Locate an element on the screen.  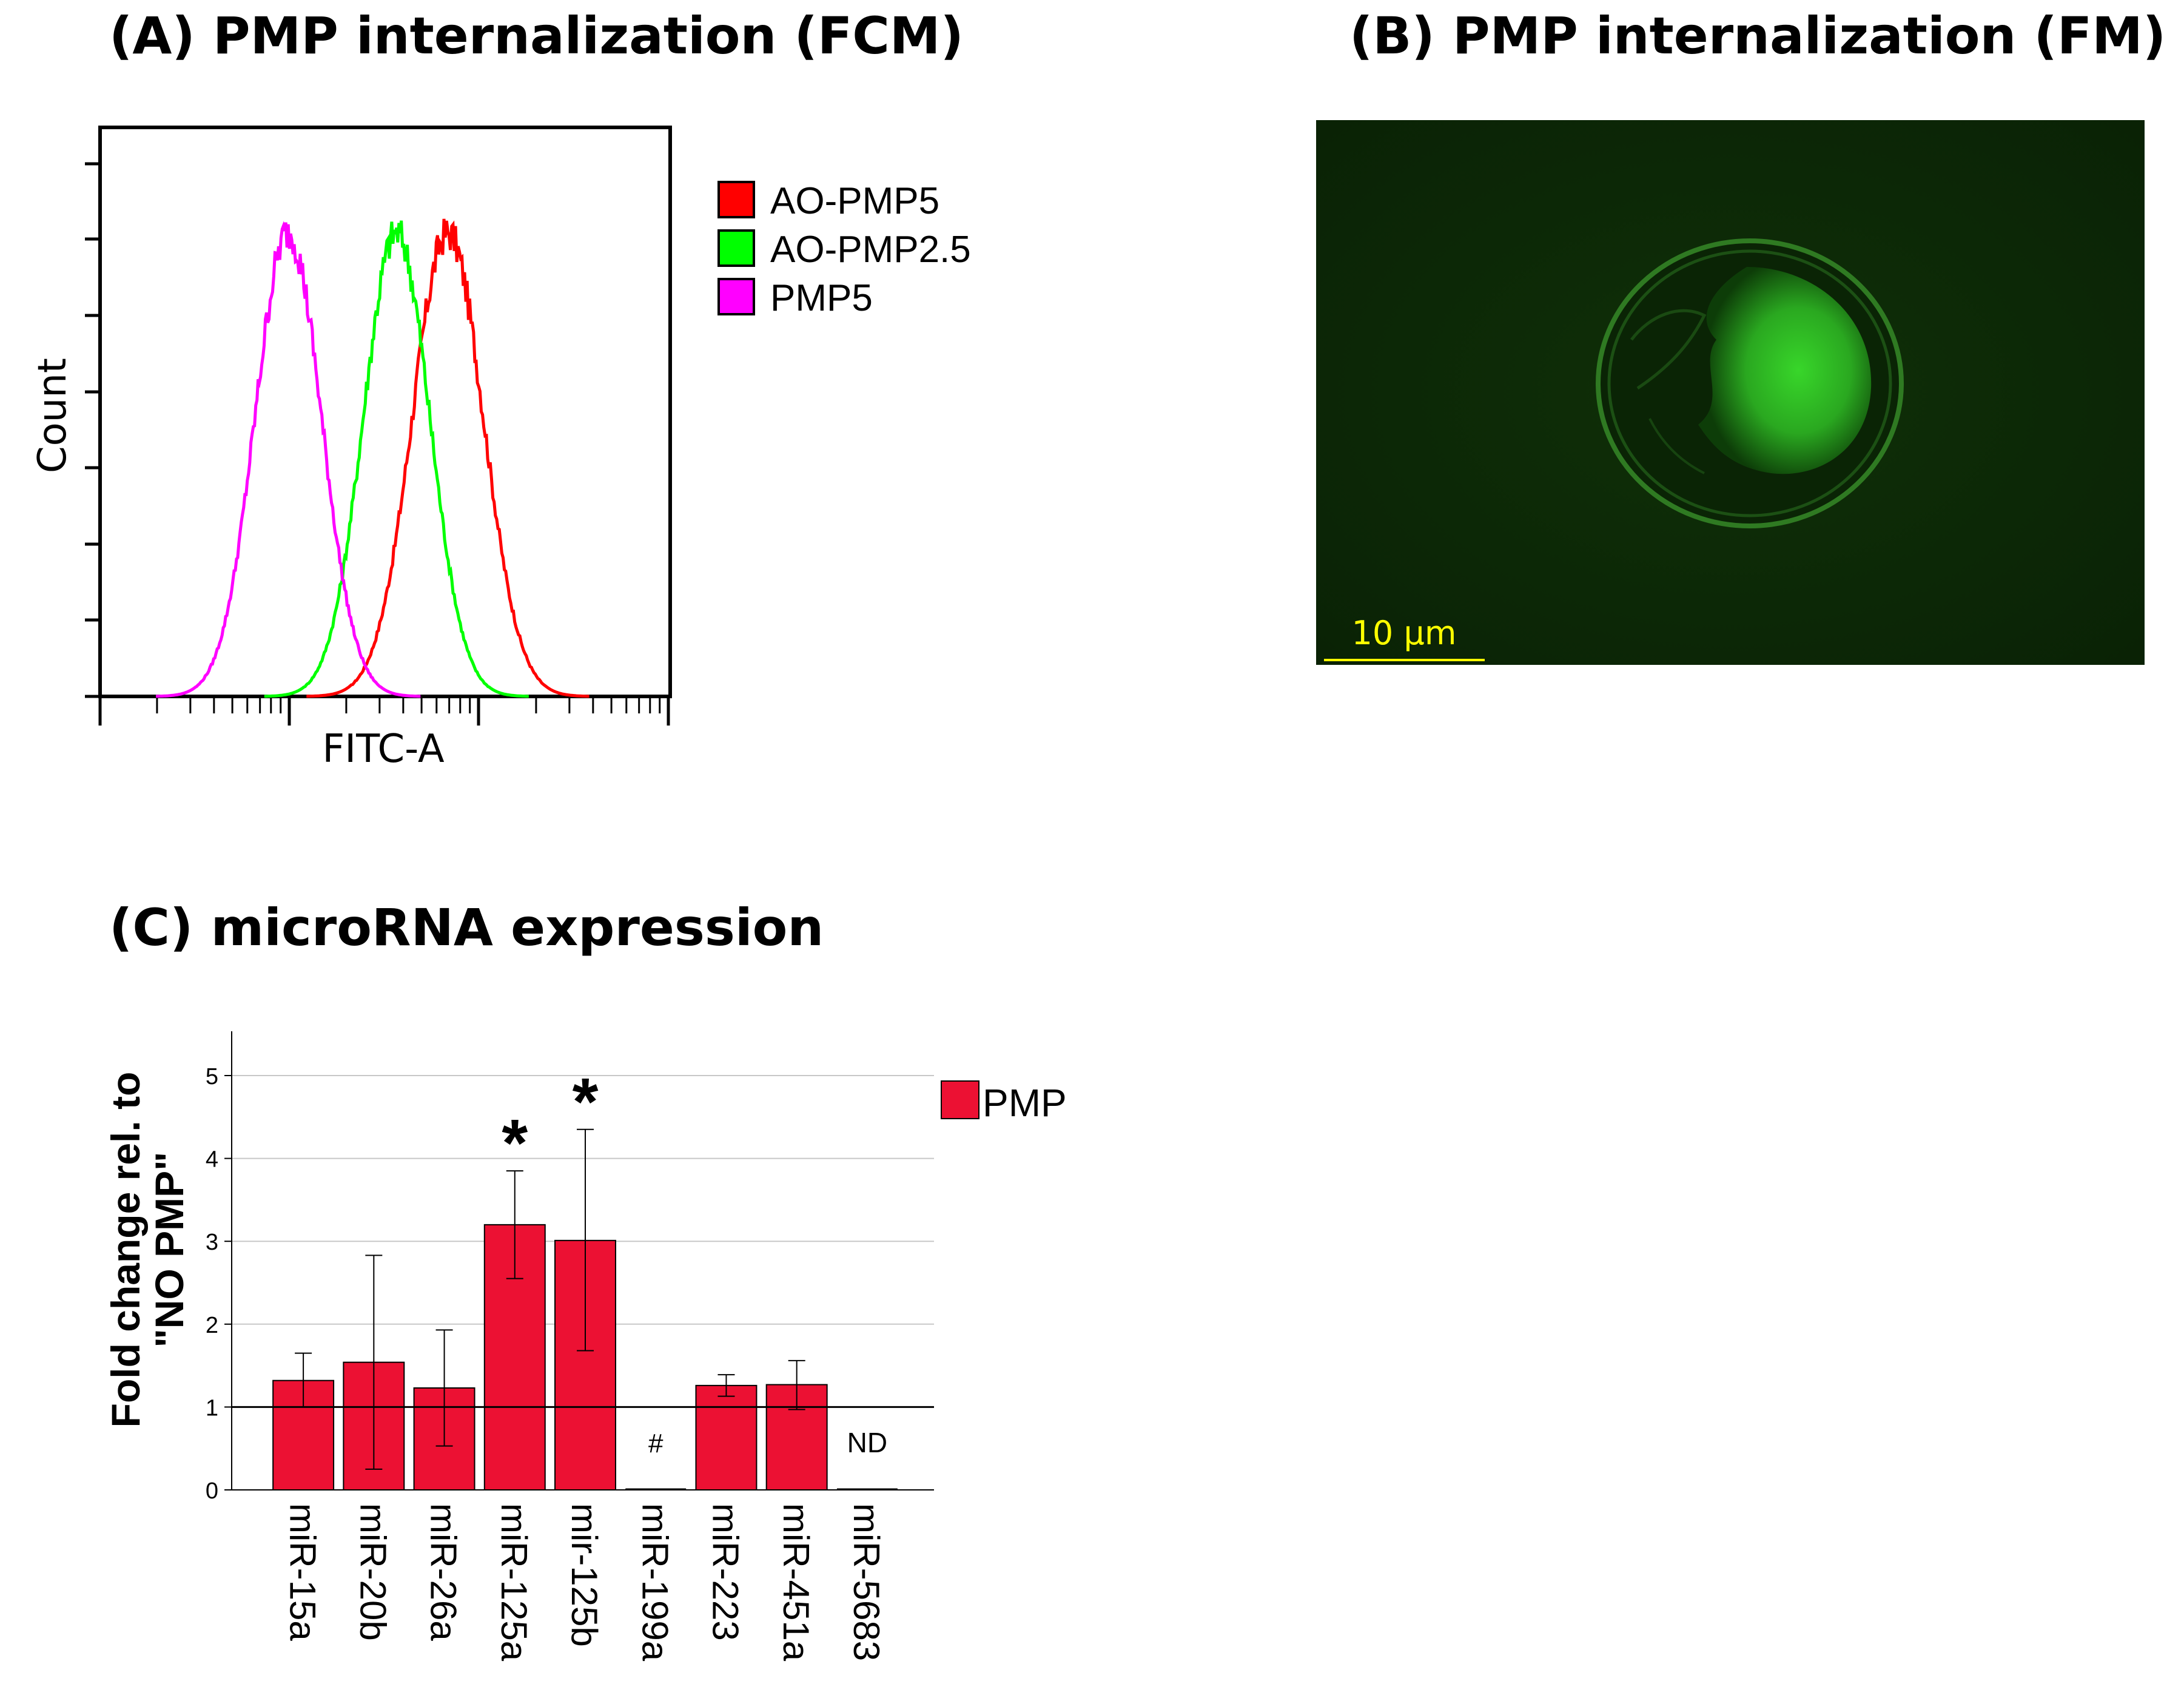
histogram-frame is located at coordinates (385, 412).